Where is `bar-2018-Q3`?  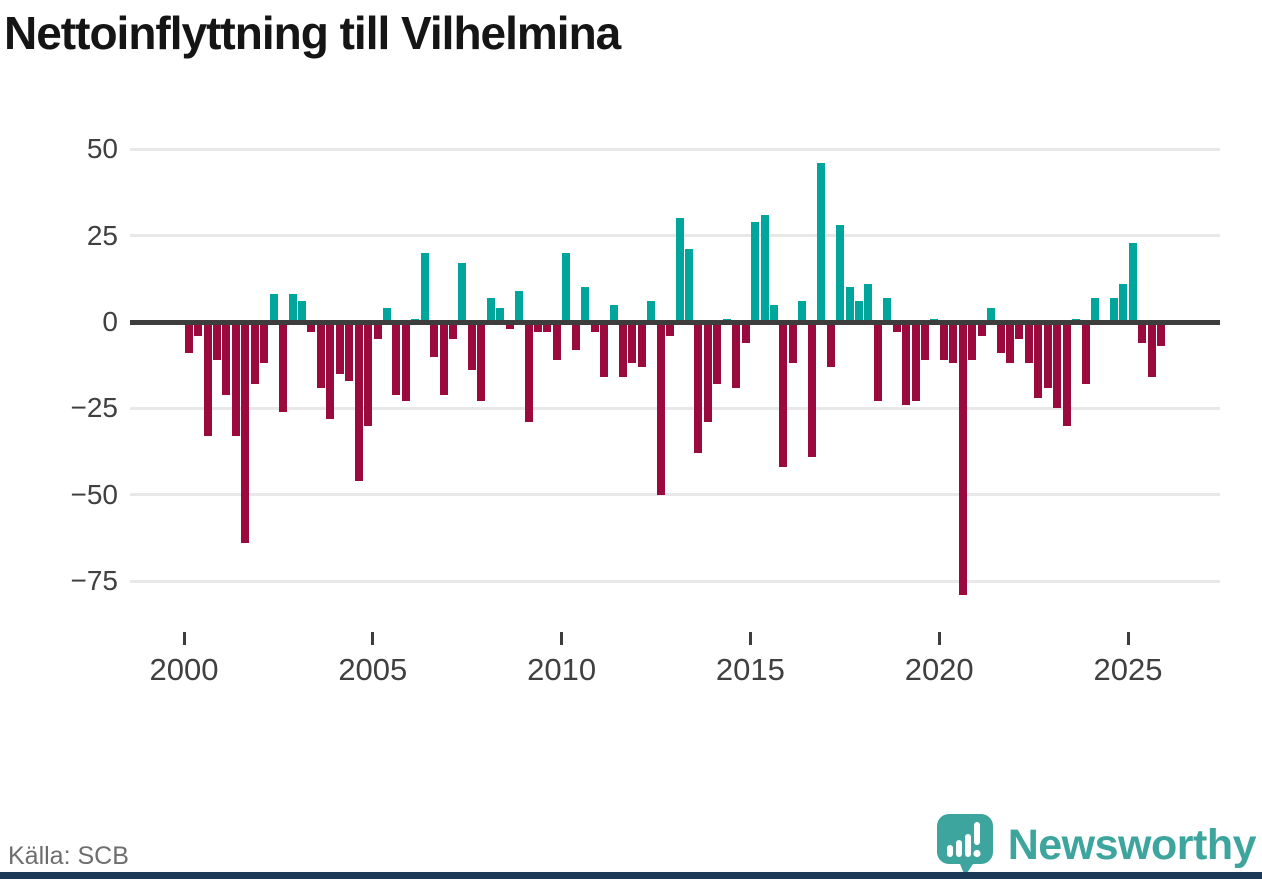 bar-2018-Q3 is located at coordinates (887, 309).